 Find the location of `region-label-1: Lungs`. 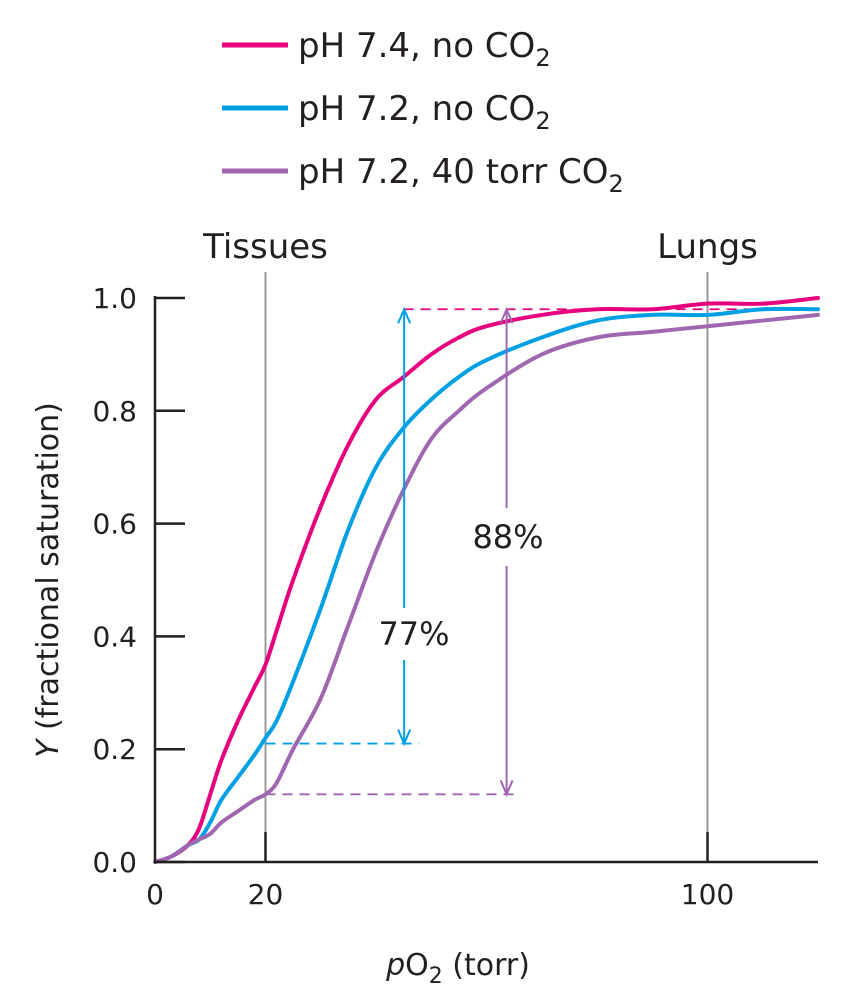

region-label-1: Lungs is located at coordinates (707, 247).